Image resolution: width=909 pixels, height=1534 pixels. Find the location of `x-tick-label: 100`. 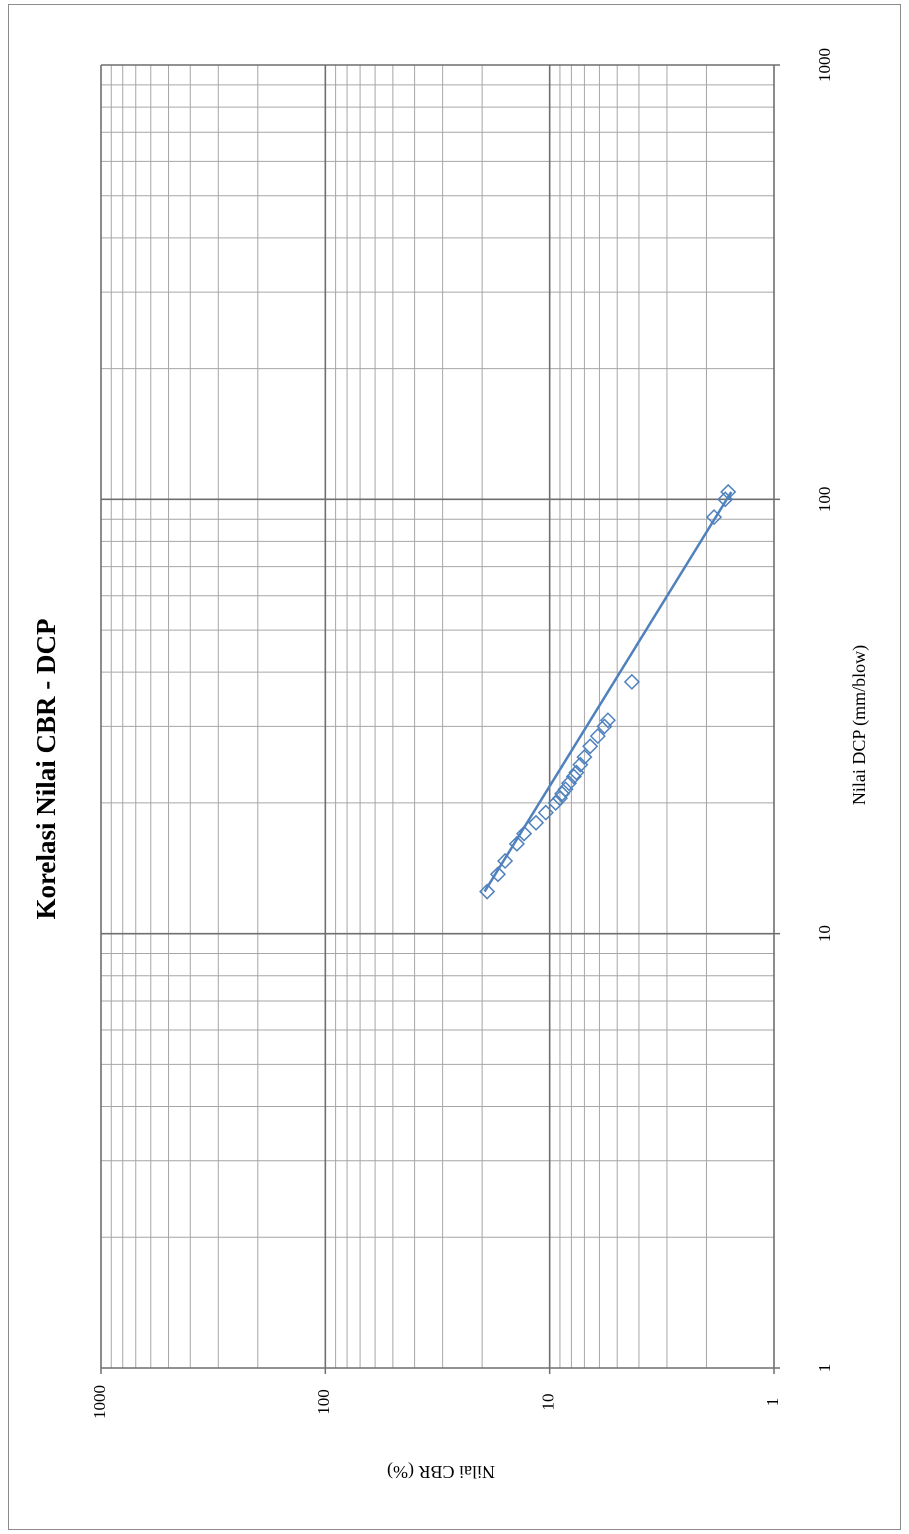

x-tick-label: 100 is located at coordinates (824, 500).